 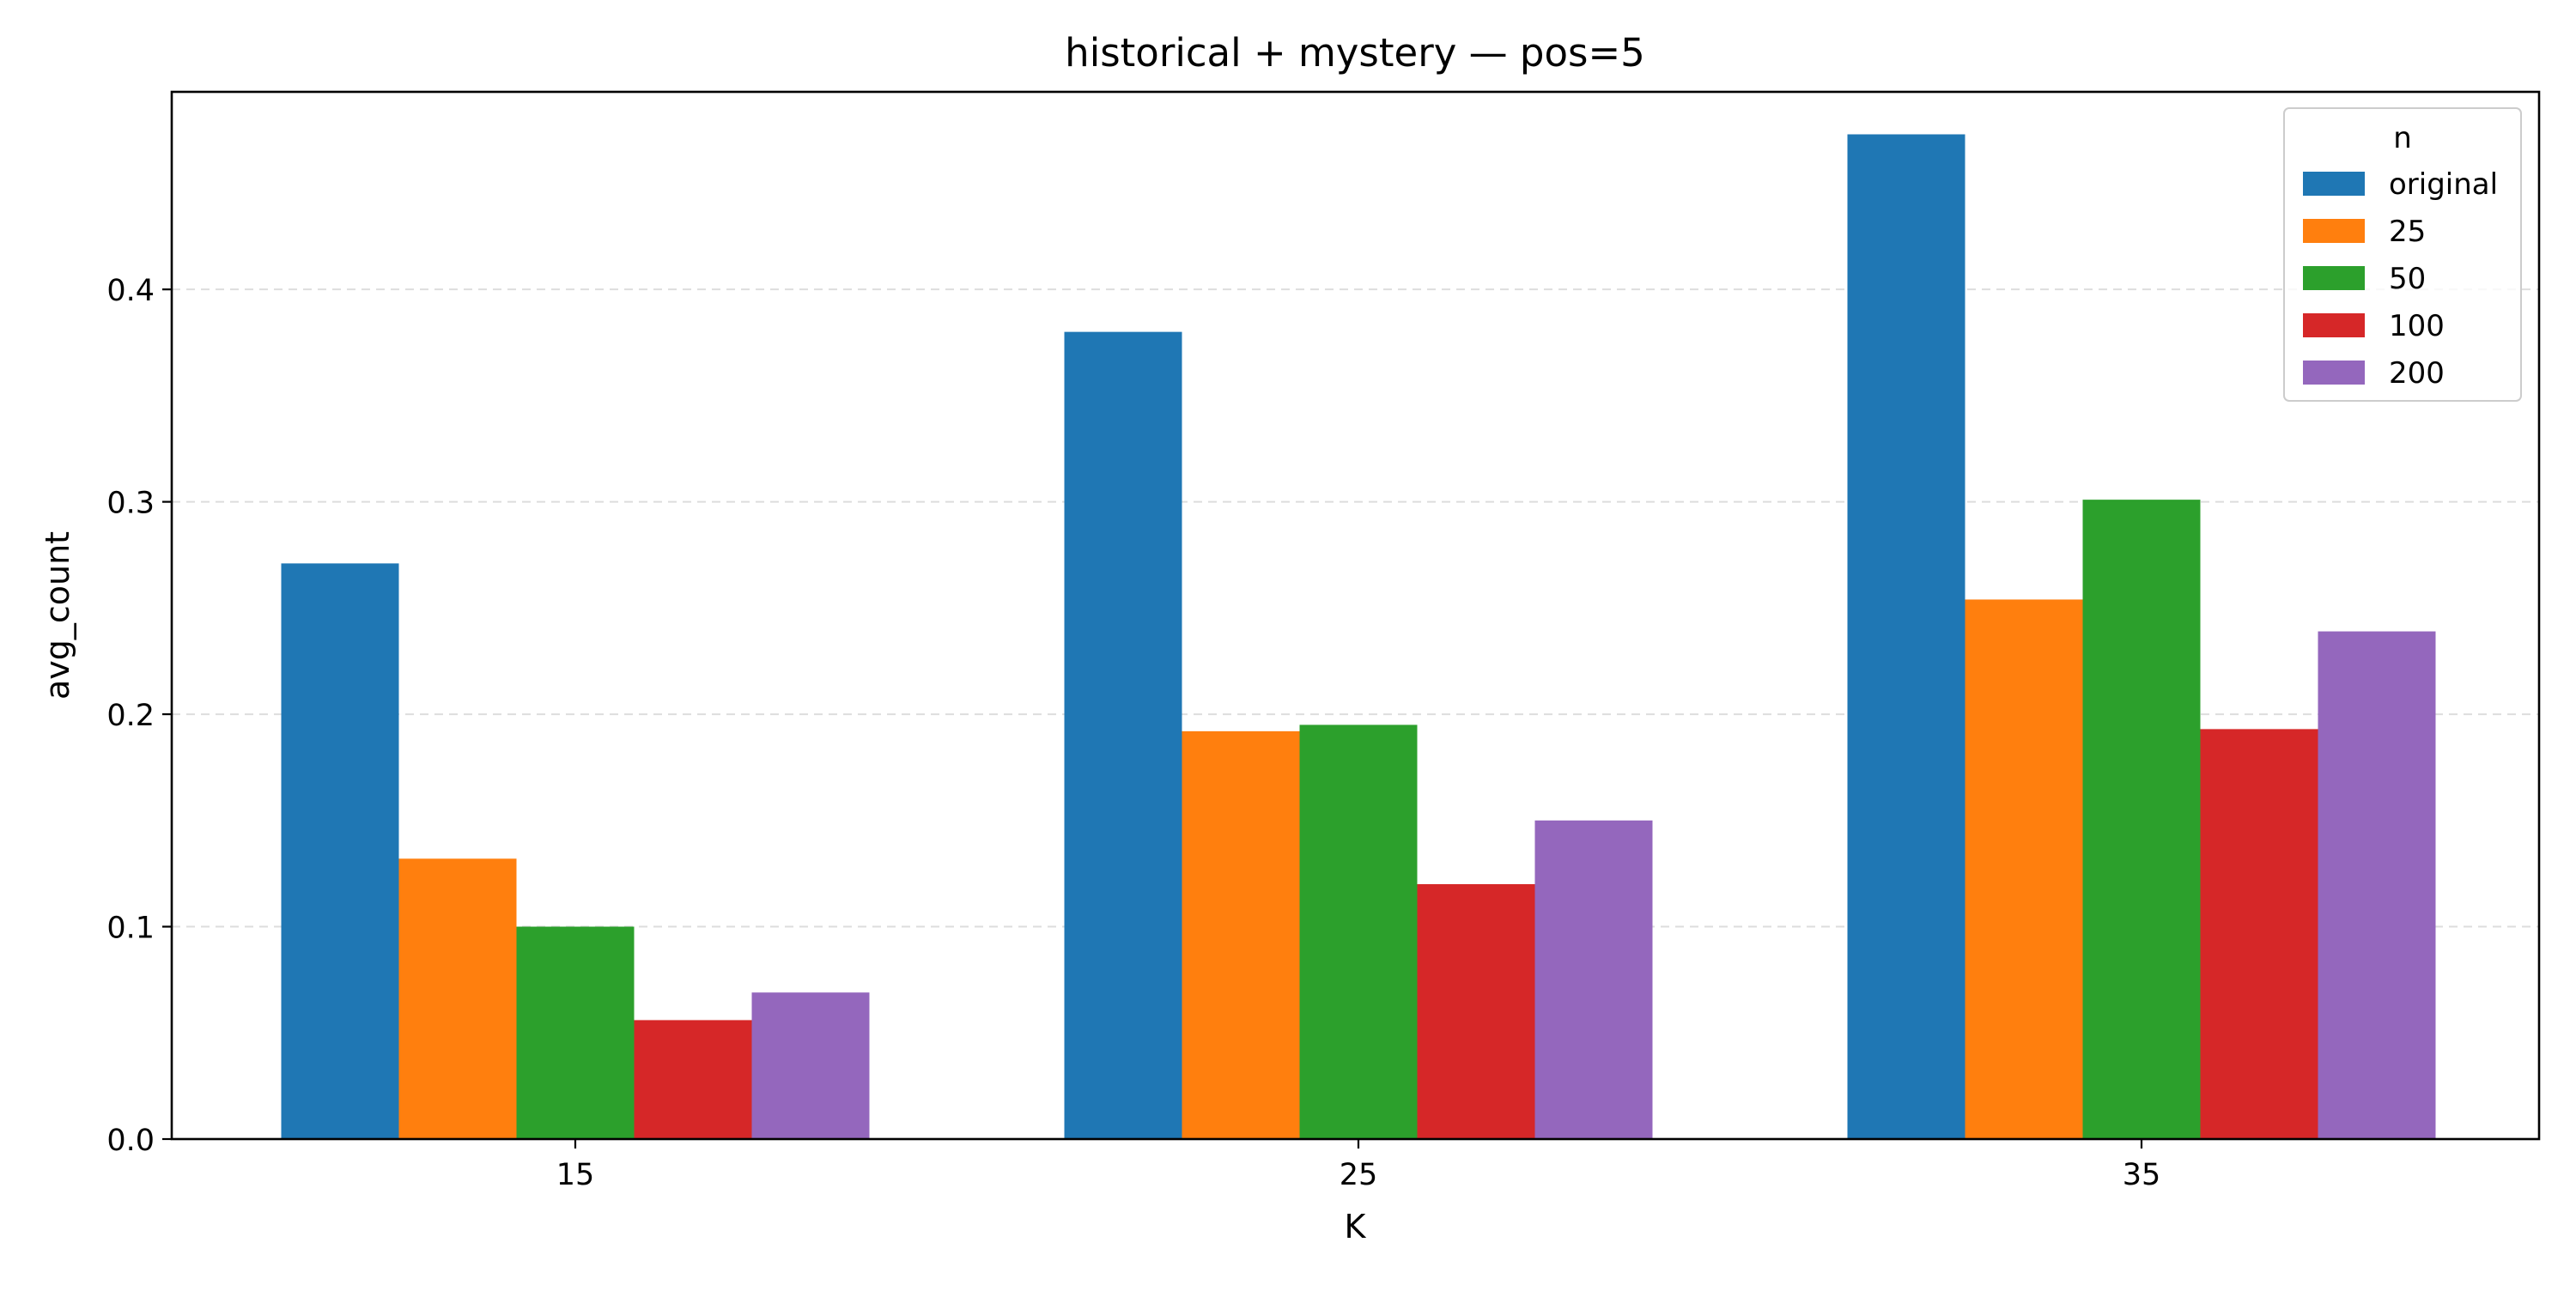 I want to click on legend-label: 25, so click(x=2407, y=232).